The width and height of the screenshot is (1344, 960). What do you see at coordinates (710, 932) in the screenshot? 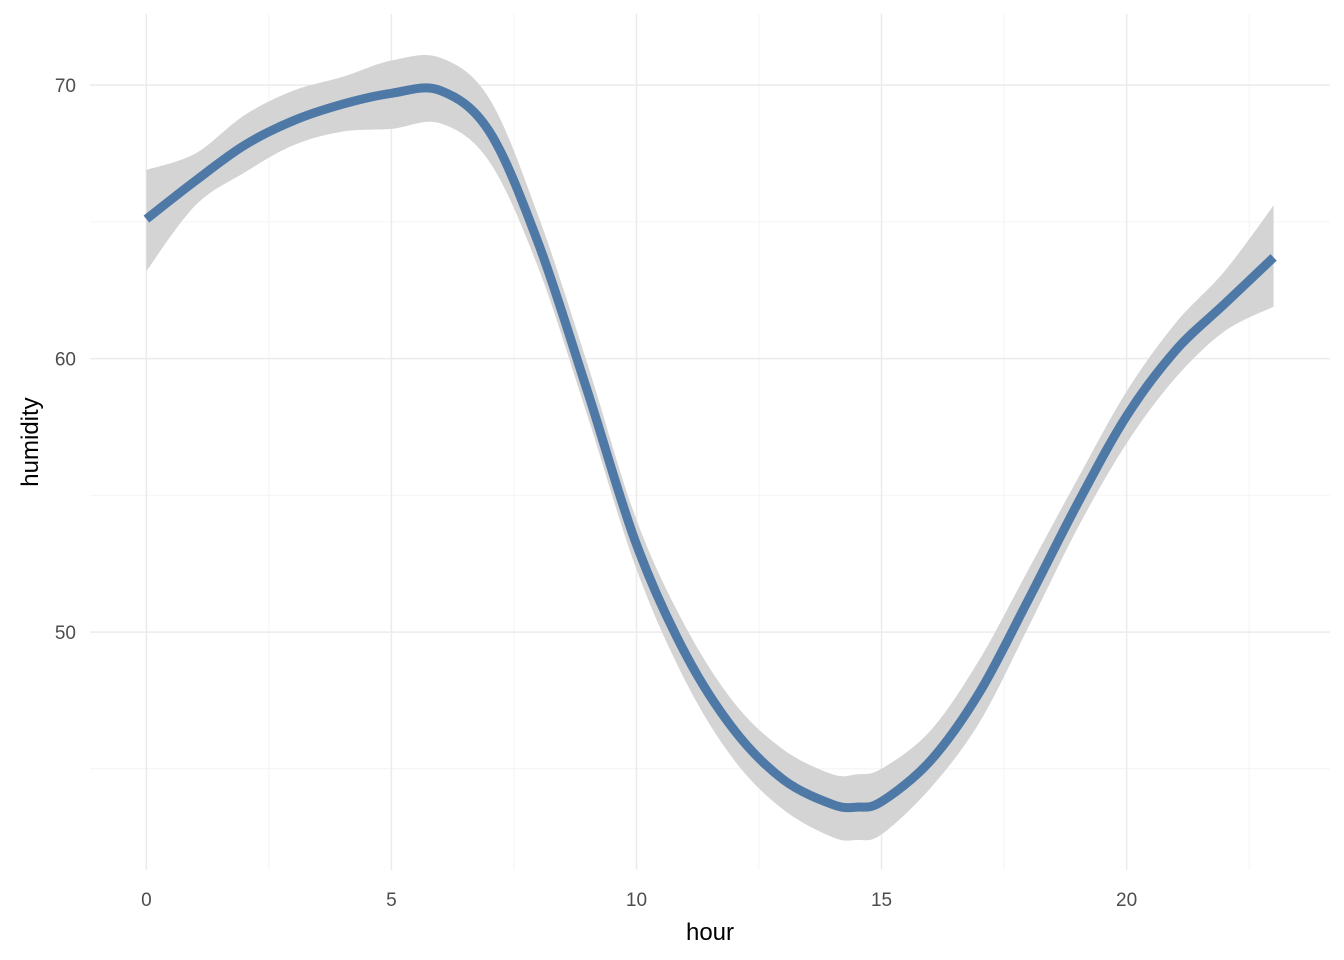
I see `x-axis-title: hour` at bounding box center [710, 932].